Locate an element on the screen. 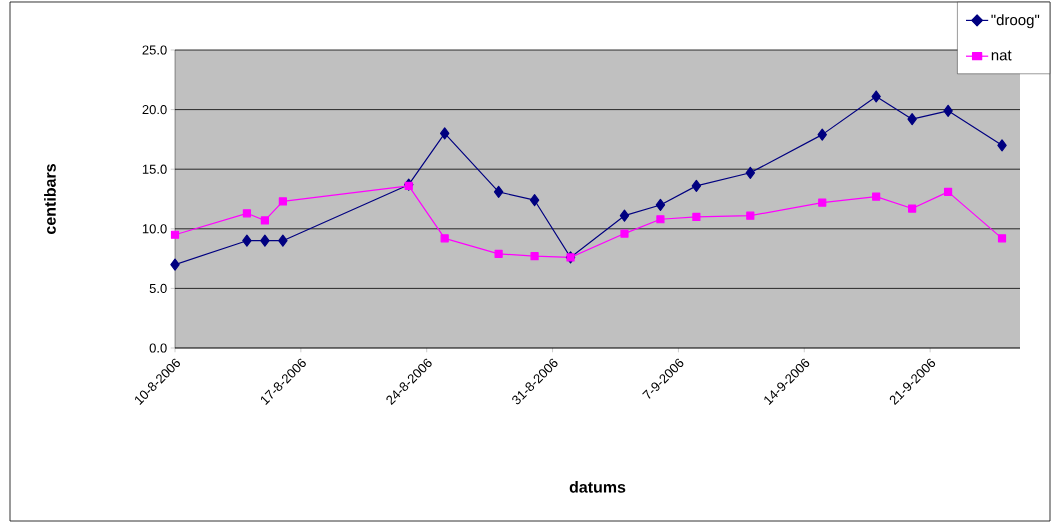  y-tick-label: 5.0 is located at coordinates (158, 288).